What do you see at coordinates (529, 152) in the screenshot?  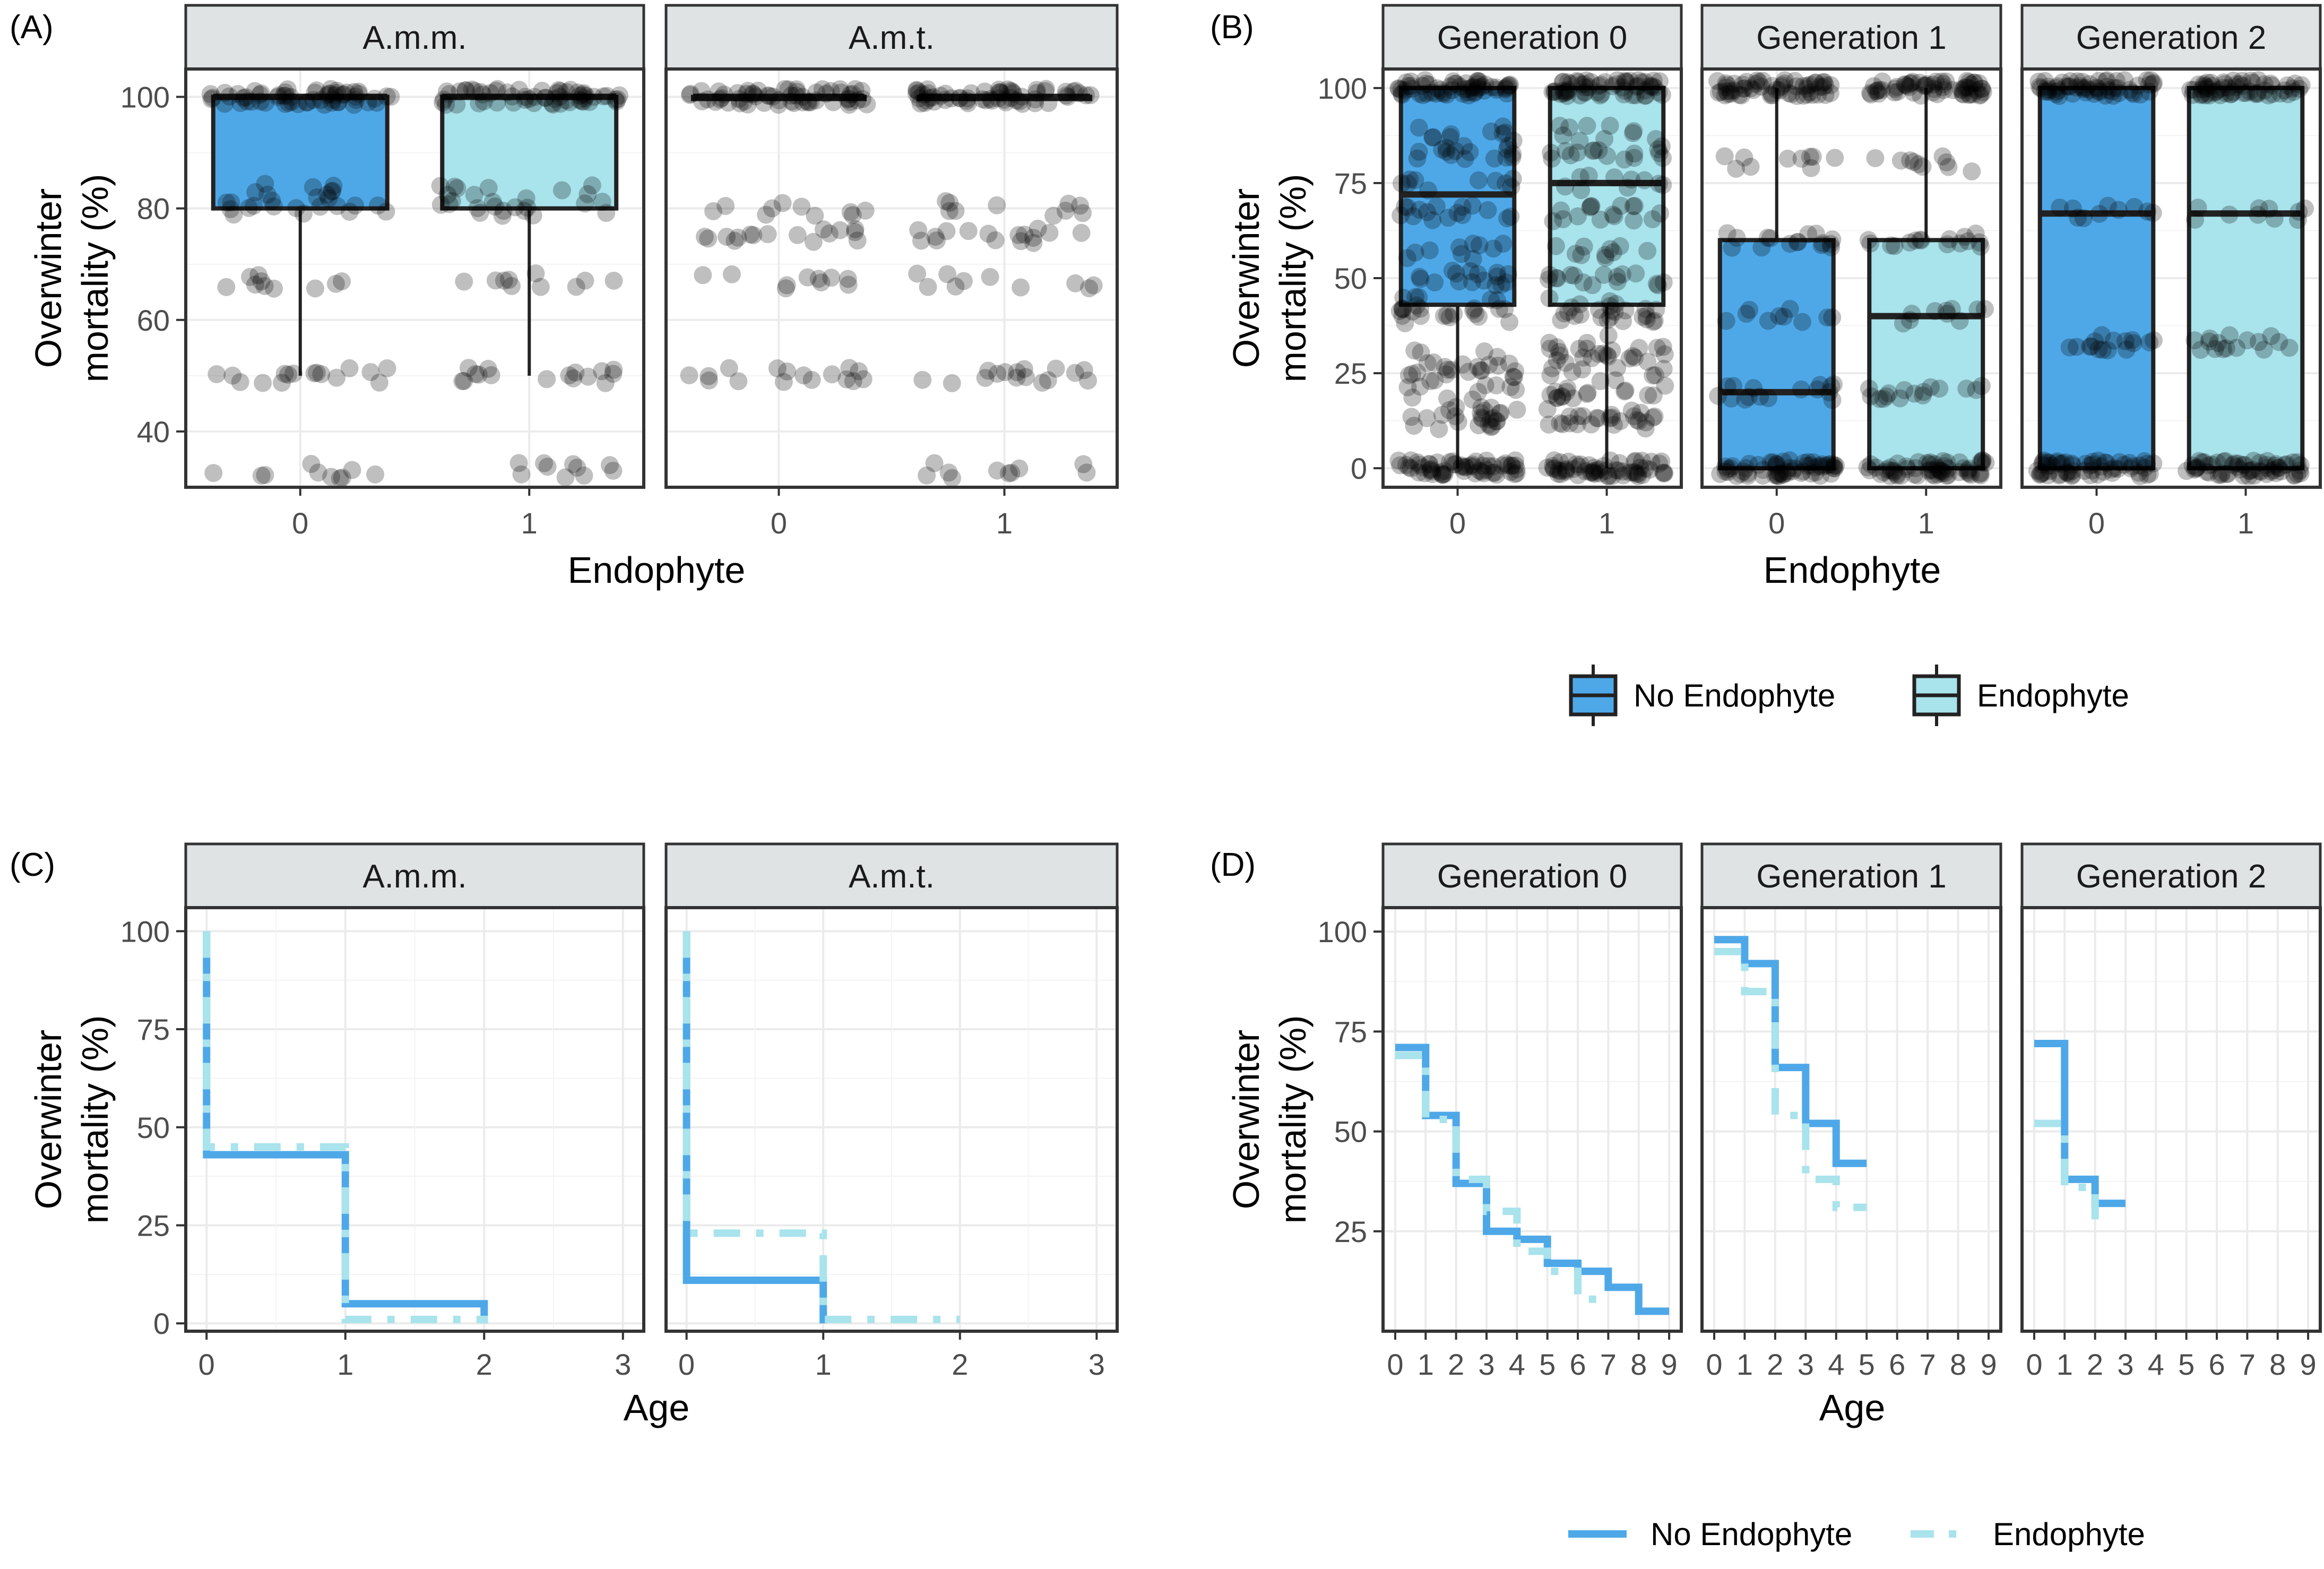 I see `box-endophyte` at bounding box center [529, 152].